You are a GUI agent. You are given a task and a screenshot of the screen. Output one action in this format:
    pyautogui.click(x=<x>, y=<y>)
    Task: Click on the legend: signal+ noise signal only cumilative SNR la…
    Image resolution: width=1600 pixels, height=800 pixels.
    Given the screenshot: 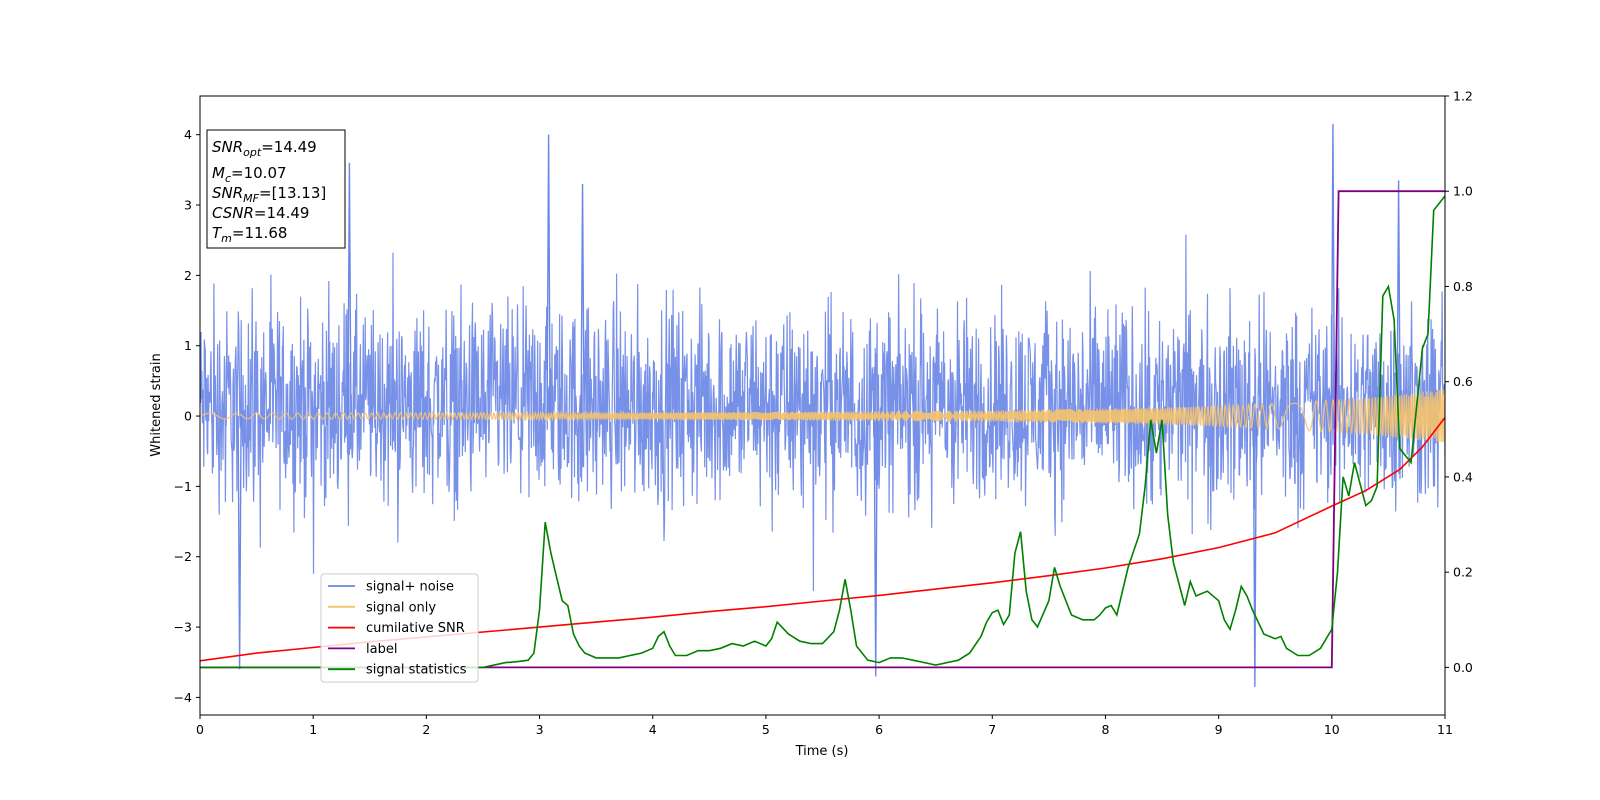 What is the action you would take?
    pyautogui.click(x=399, y=628)
    